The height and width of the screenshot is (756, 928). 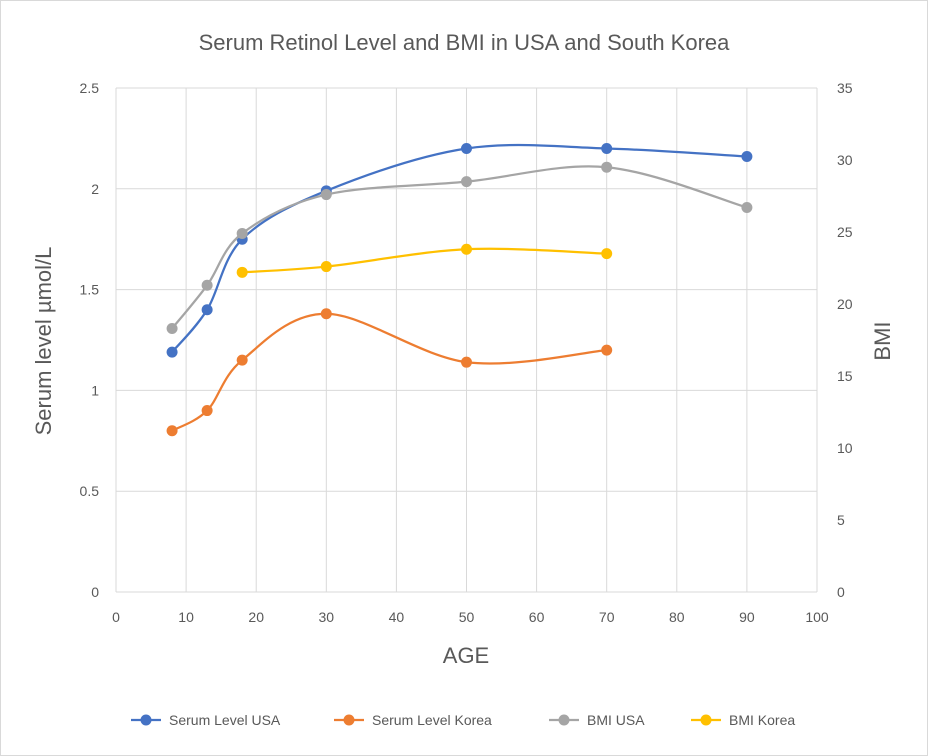 What do you see at coordinates (95, 189) in the screenshot?
I see `y-tick-label: 2` at bounding box center [95, 189].